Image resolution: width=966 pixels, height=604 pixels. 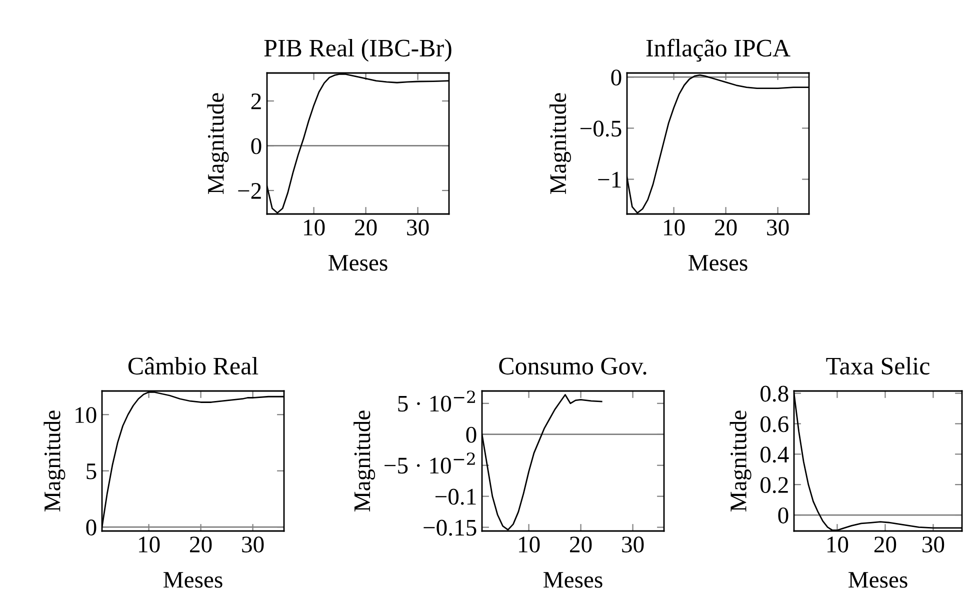 I want to click on chart-title: Taxa Selic, so click(x=878, y=365).